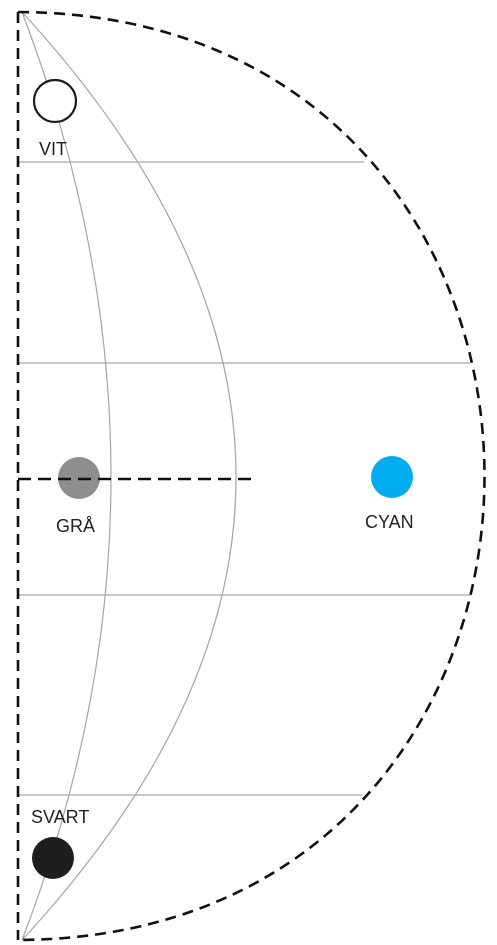 The height and width of the screenshot is (945, 497). What do you see at coordinates (389, 522) in the screenshot?
I see `cyan-label: CYAN` at bounding box center [389, 522].